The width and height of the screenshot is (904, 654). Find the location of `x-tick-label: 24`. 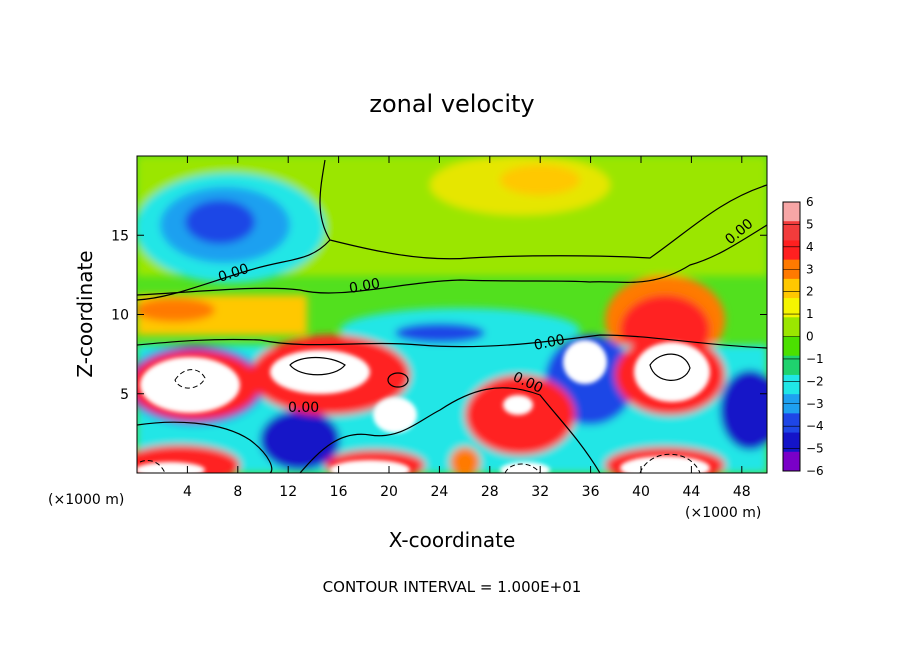

x-tick-label: 24 is located at coordinates (439, 492).